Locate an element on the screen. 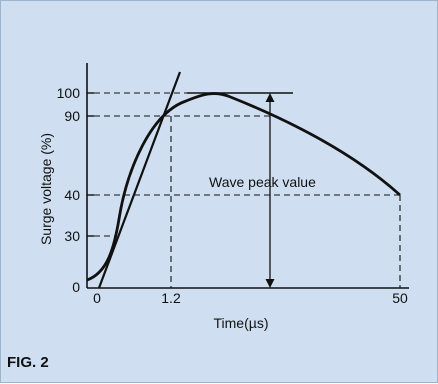  y-tick-label-40: 40 is located at coordinates (72, 195).